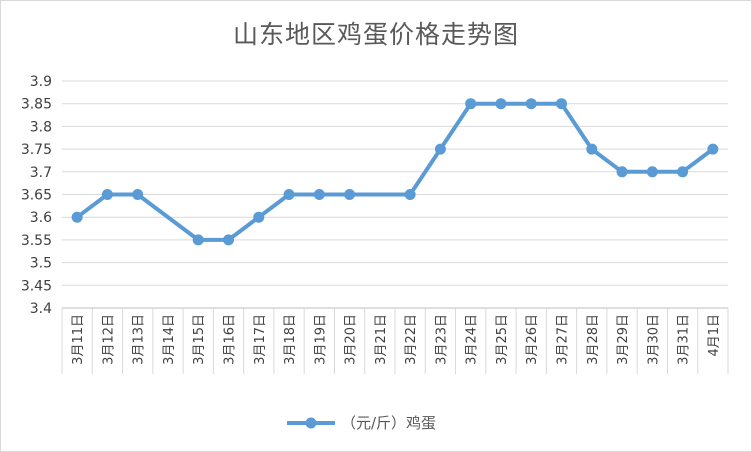 The height and width of the screenshot is (452, 752). What do you see at coordinates (139, 339) in the screenshot?
I see `x-tick-label: 3月13日` at bounding box center [139, 339].